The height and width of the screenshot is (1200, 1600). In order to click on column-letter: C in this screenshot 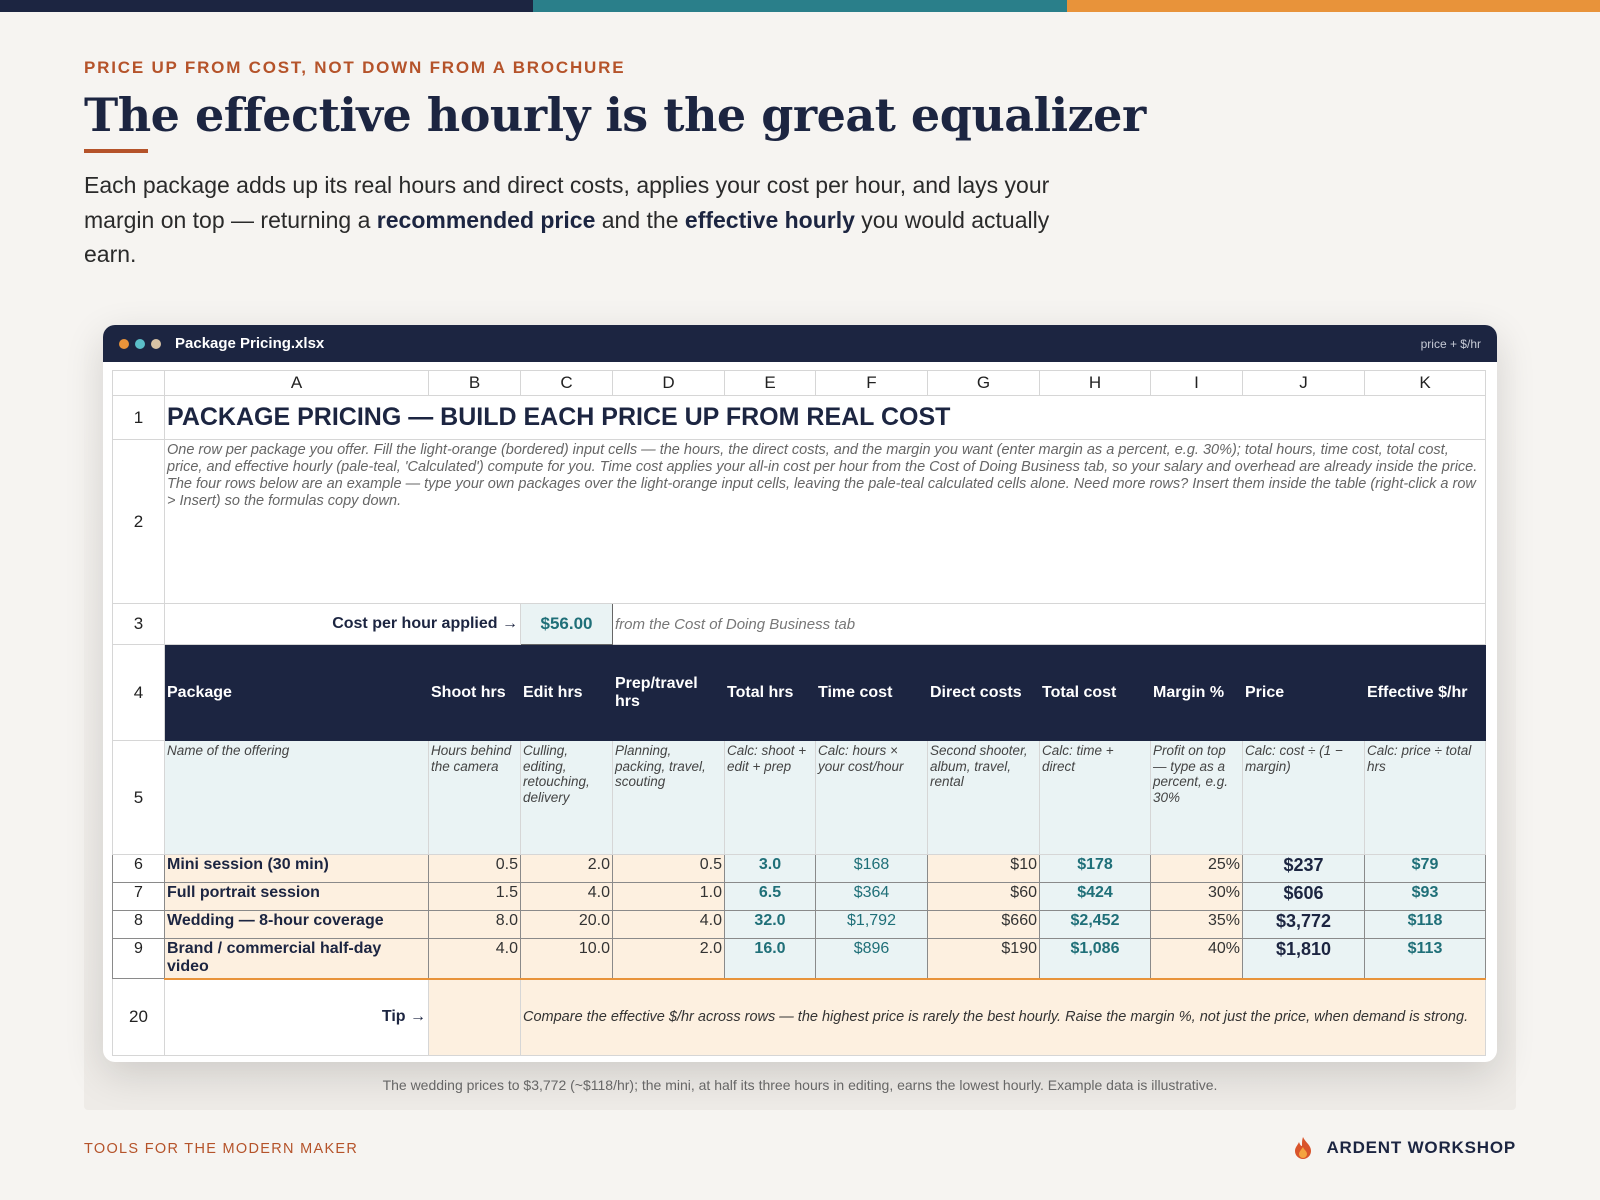, I will do `click(566, 383)`.